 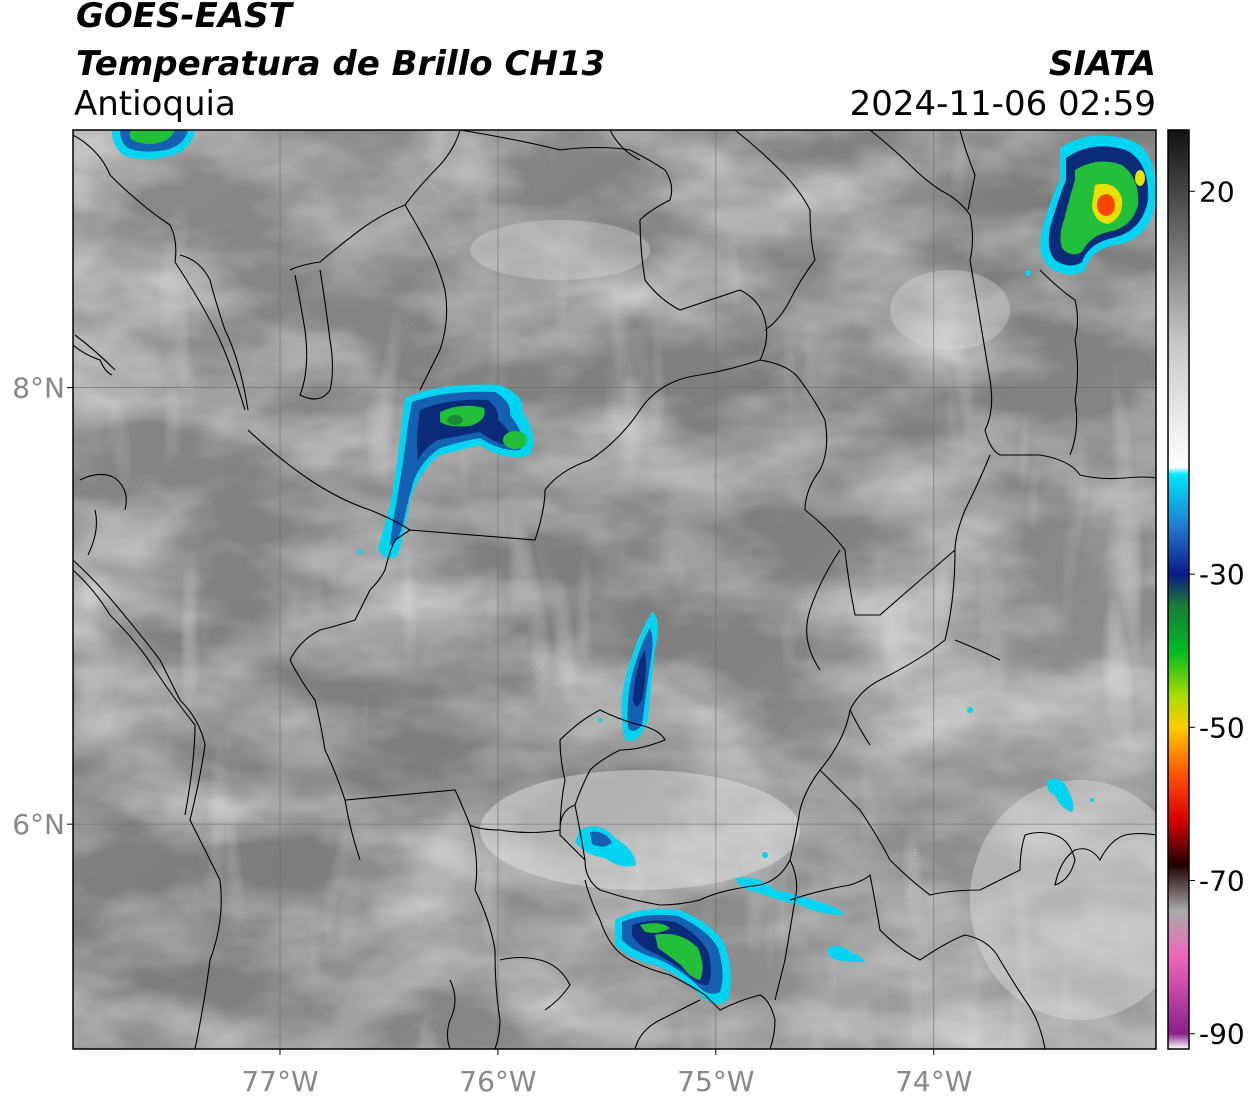 I want to click on colorbar-tick-label: -70, so click(x=1222, y=881).